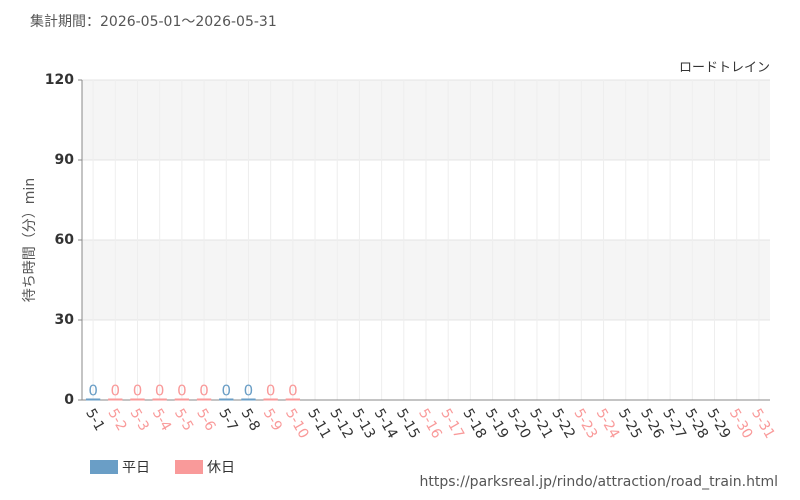  Describe the element at coordinates (724, 68) in the screenshot. I see `series-label: ロードトレイン` at that location.